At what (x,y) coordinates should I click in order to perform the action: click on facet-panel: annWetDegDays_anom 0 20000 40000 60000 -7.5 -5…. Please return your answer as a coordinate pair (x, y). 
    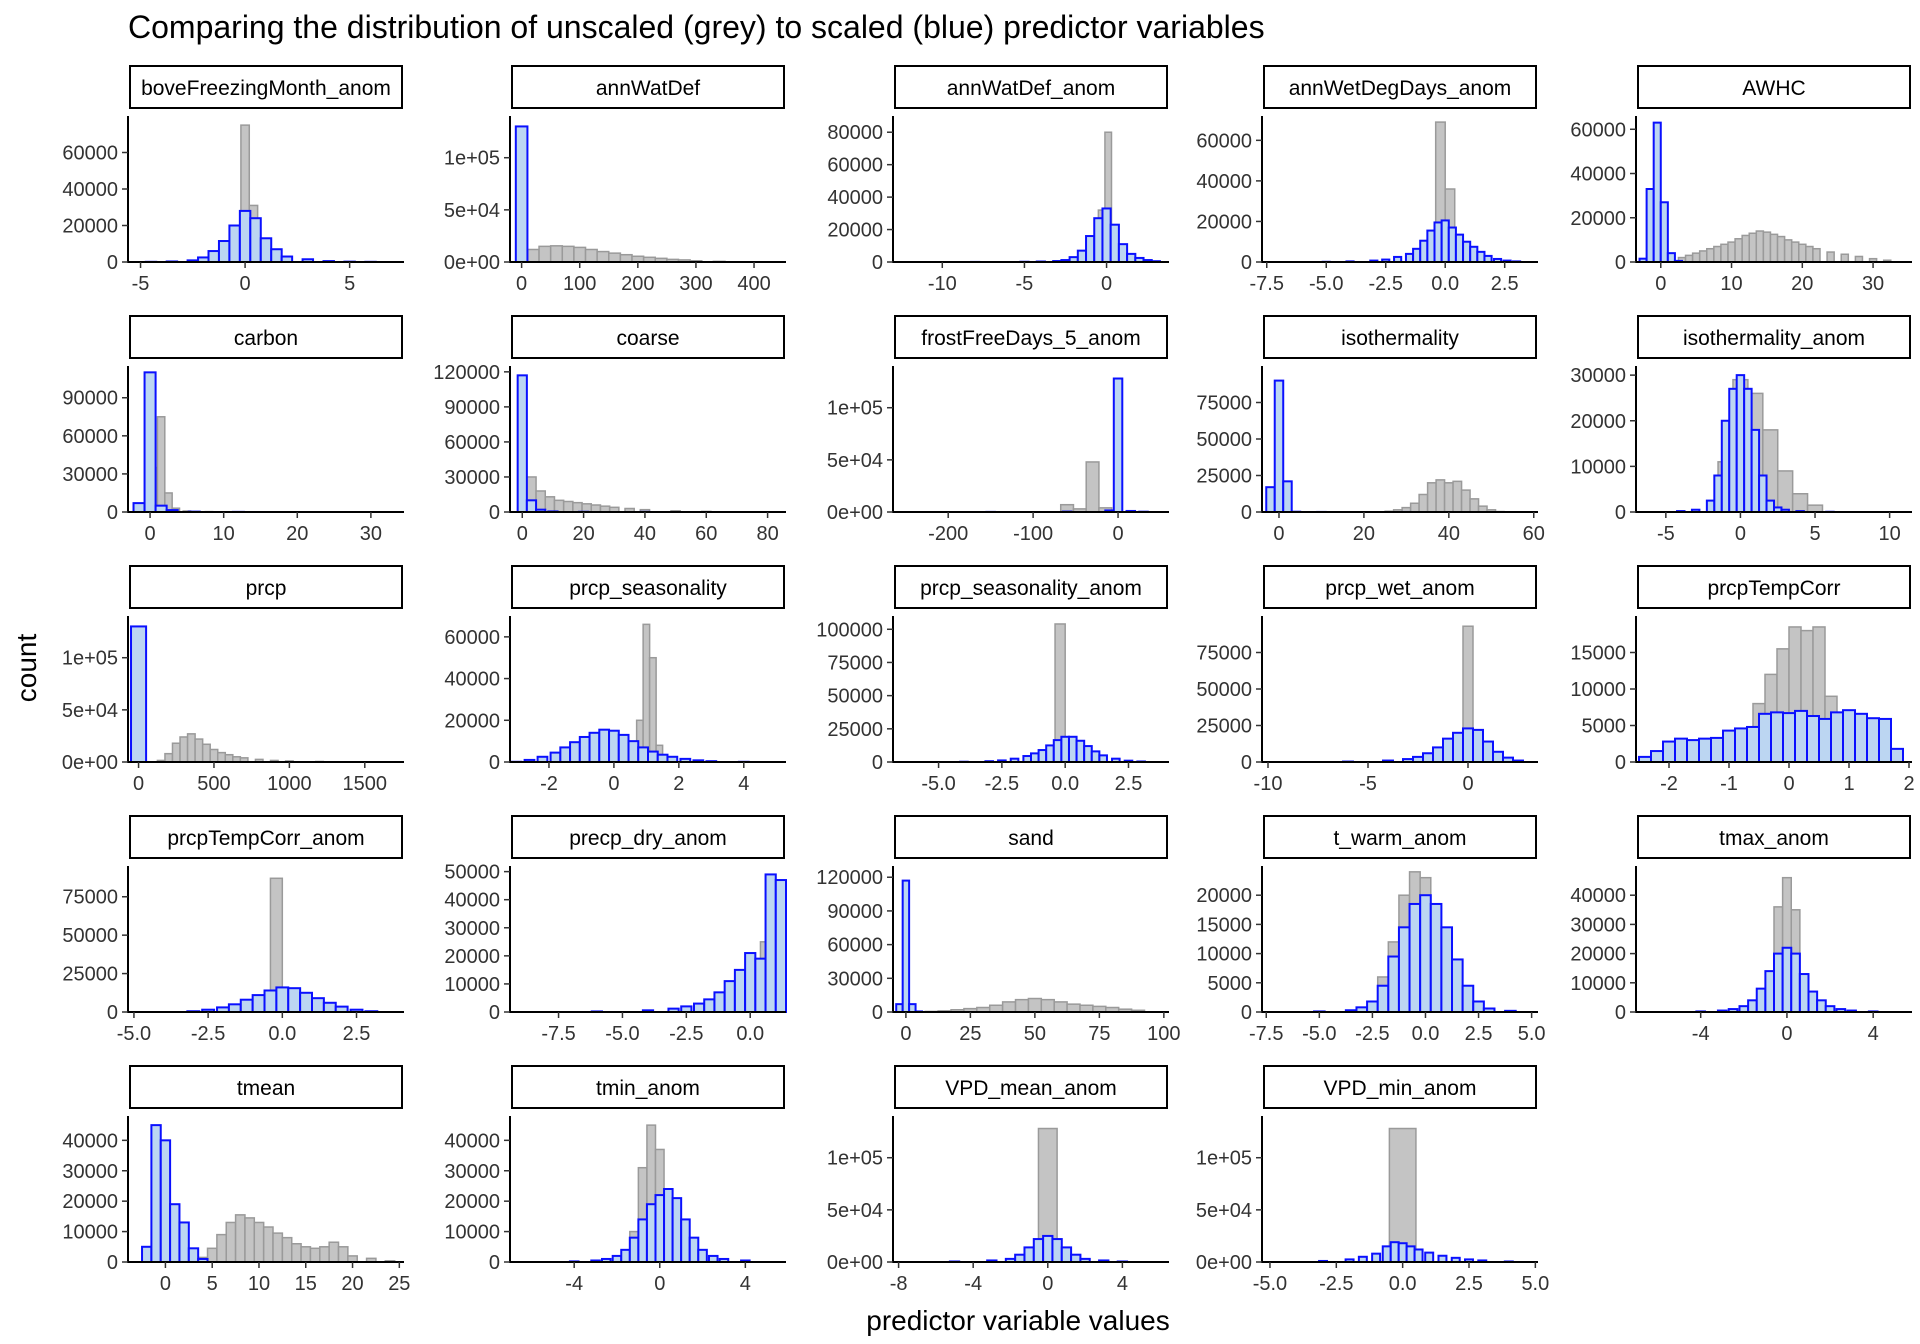
    Looking at the image, I should click on (1367, 180).